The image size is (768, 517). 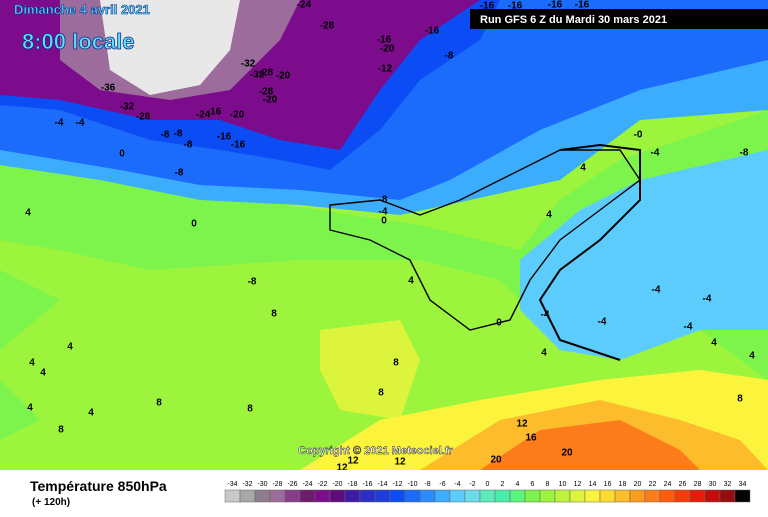 What do you see at coordinates (713, 484) in the screenshot?
I see `scale-label: 30` at bounding box center [713, 484].